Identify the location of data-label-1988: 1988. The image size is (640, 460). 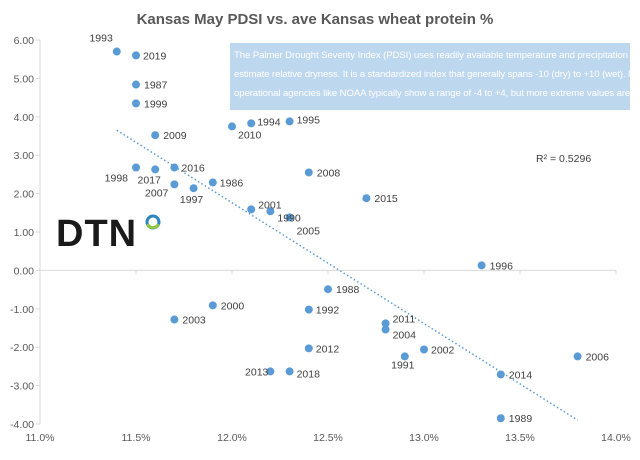
(348, 290).